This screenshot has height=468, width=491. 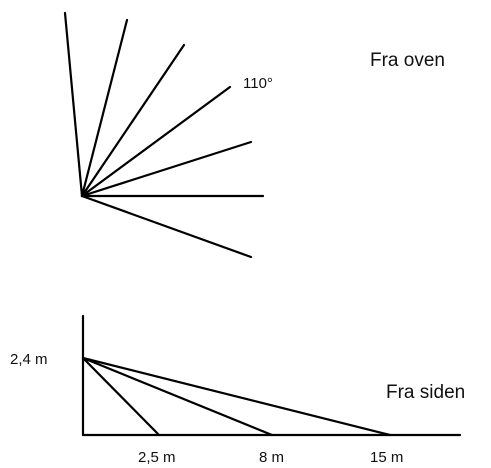 I want to click on distance-label-long: 15 m, so click(x=386, y=457).